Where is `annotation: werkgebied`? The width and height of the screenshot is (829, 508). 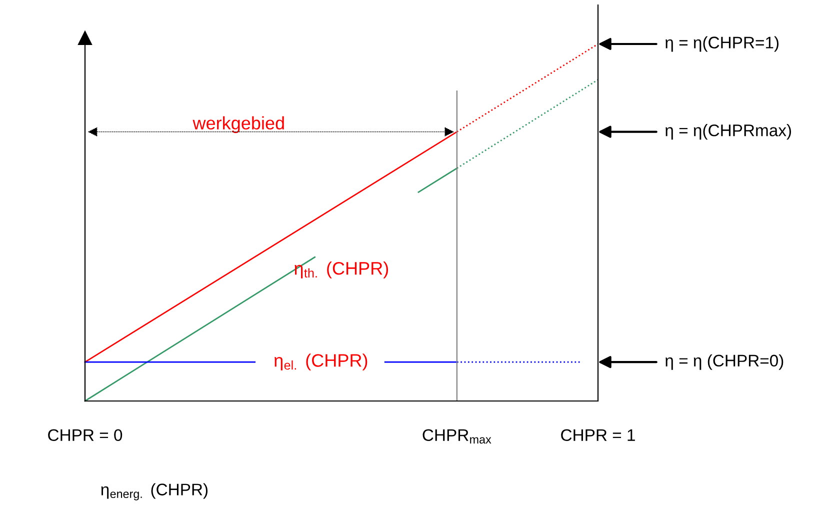 annotation: werkgebied is located at coordinates (238, 125).